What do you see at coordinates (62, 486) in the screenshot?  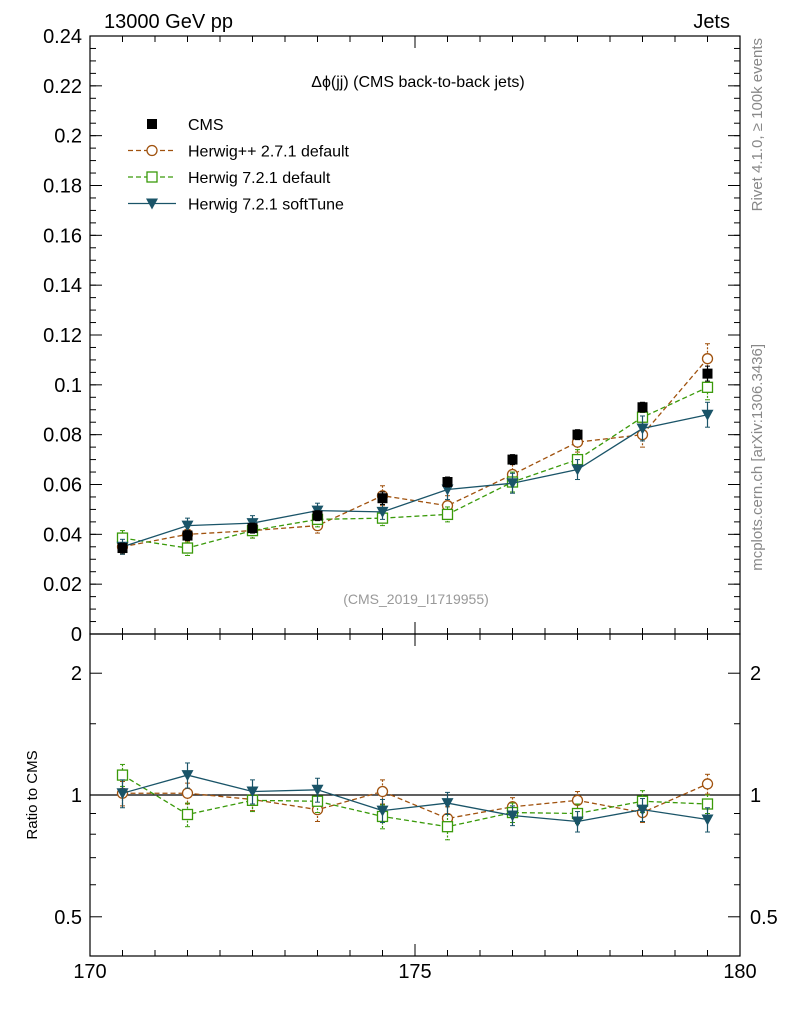 I see `main-ytick-label: 0.06` at bounding box center [62, 486].